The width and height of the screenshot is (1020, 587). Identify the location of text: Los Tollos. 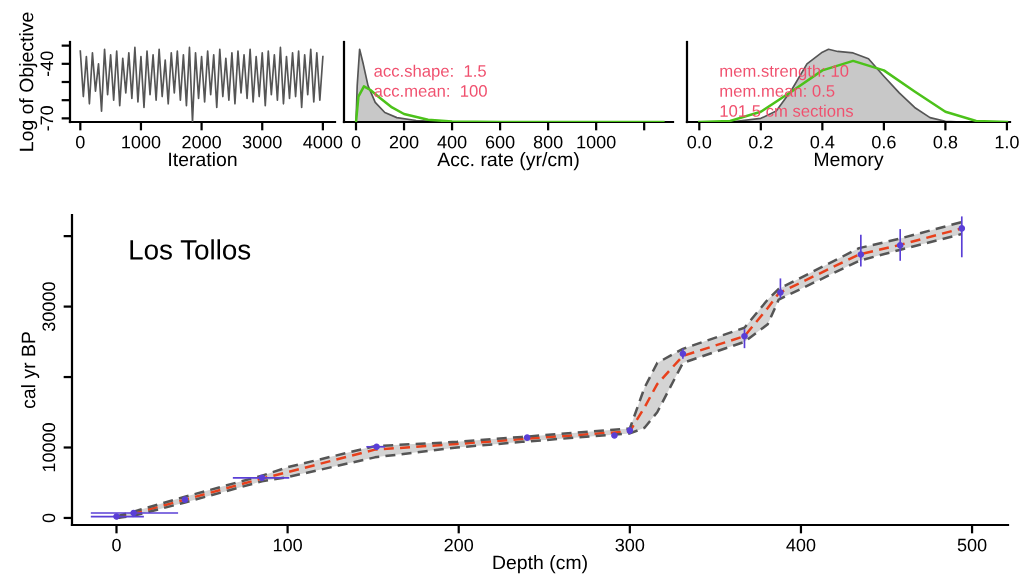
(190, 249).